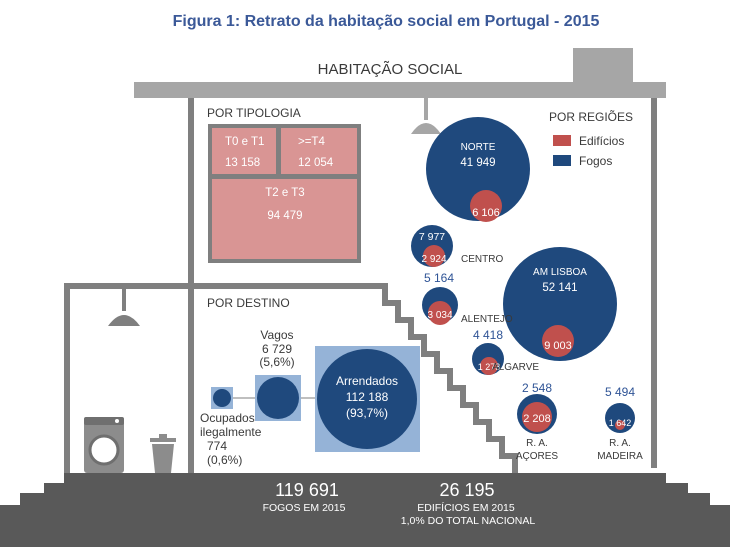 The width and height of the screenshot is (730, 547). I want to click on bubble-edificios-algarve, so click(489, 366).